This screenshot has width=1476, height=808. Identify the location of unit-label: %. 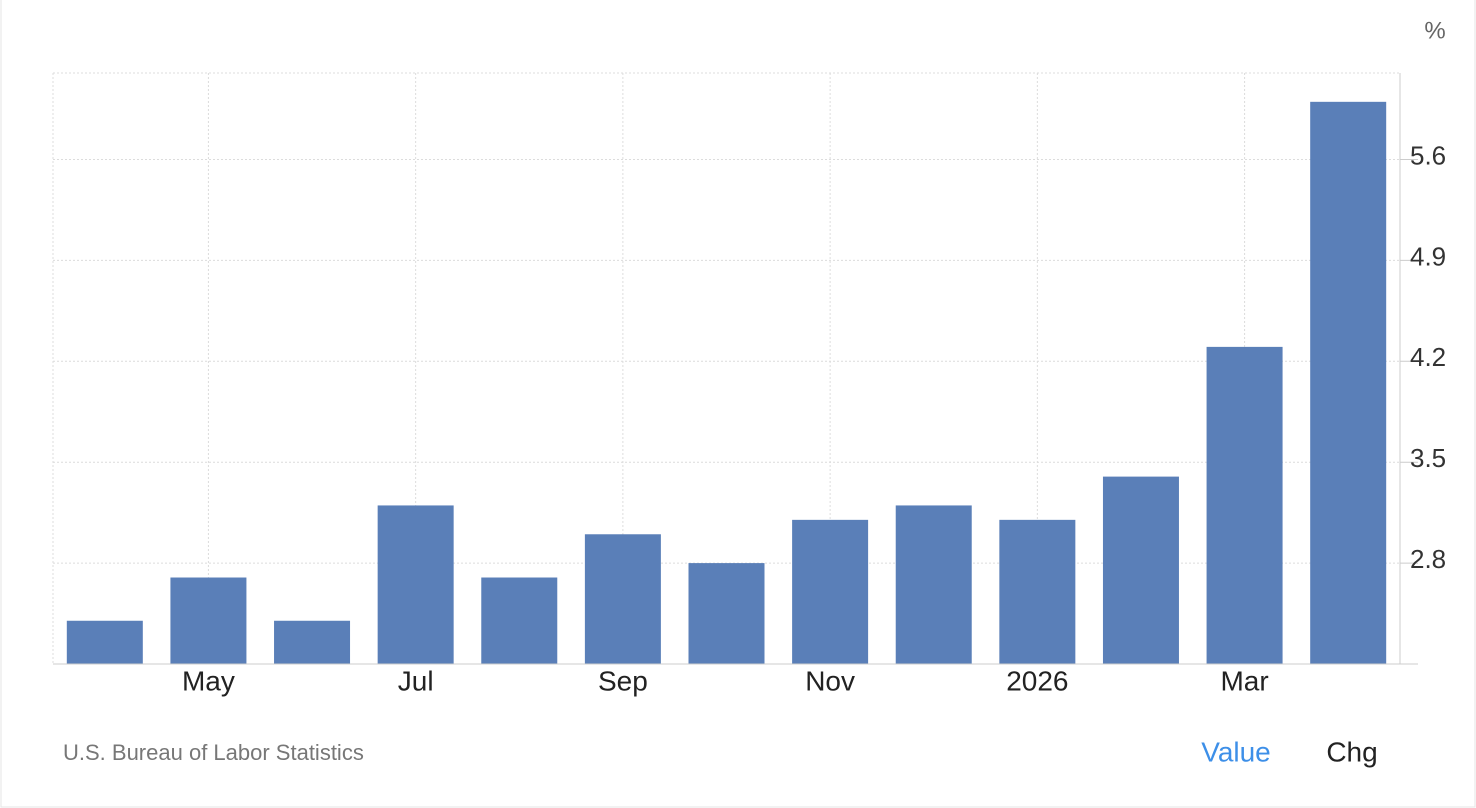
(1434, 30).